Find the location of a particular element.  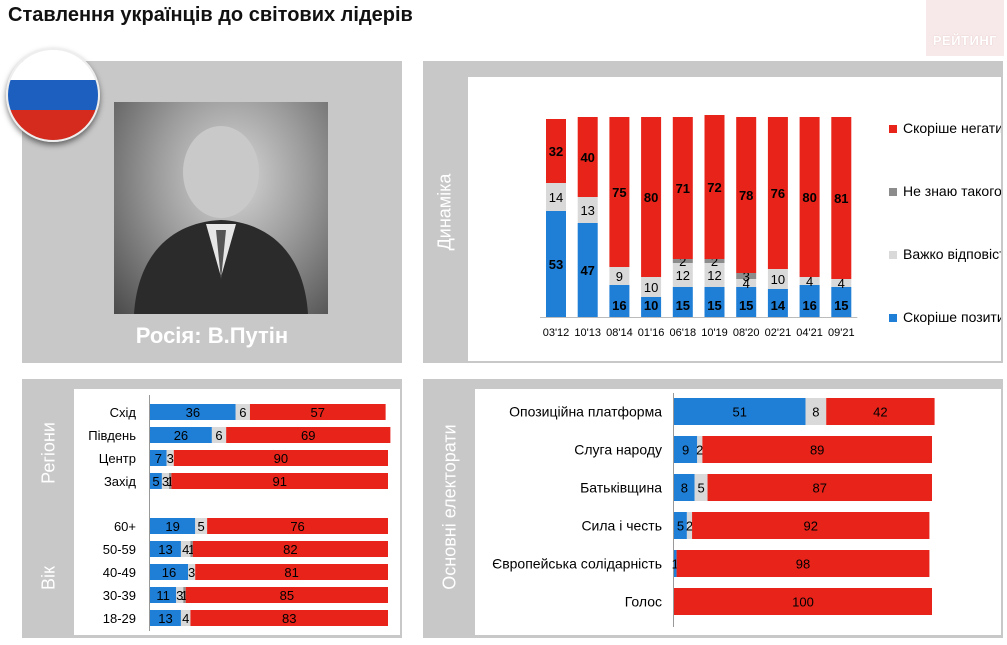

legend-swatch-positive is located at coordinates (893, 318).